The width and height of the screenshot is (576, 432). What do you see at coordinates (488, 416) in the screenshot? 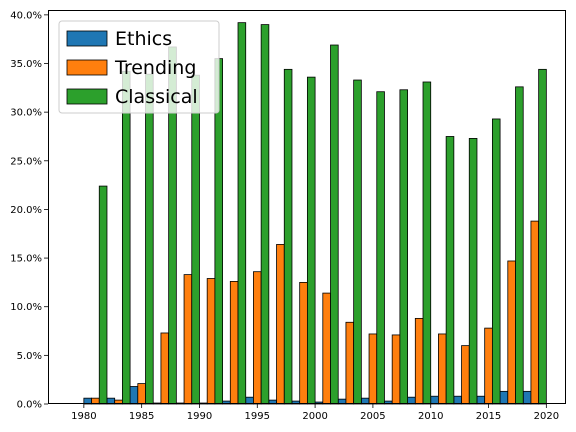
I see `x-tick-label: 2015` at bounding box center [488, 416].